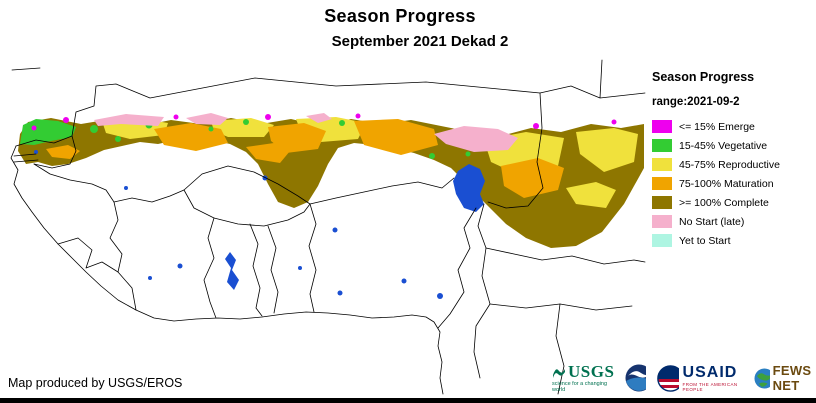  I want to click on usgs-logo: USGS science for a changing world, so click(583, 378).